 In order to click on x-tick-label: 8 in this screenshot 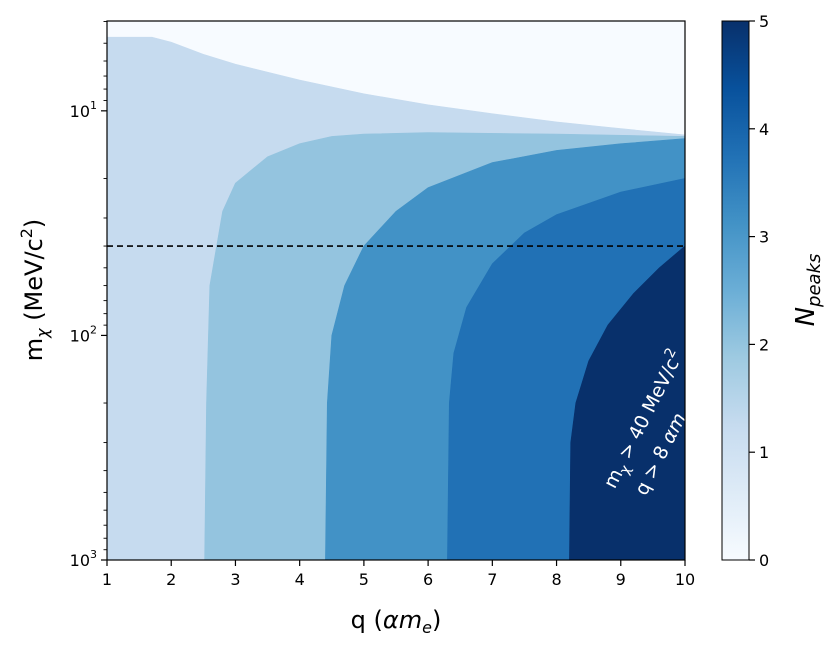, I will do `click(556, 579)`.